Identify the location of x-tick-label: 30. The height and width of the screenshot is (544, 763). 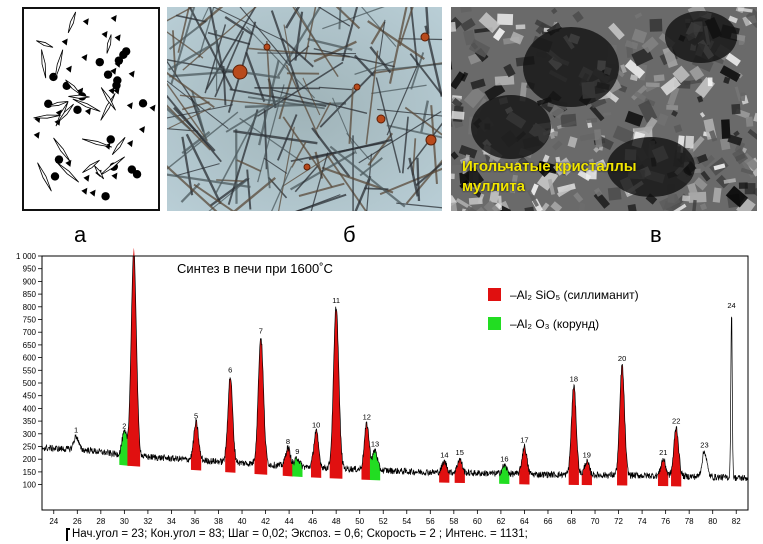
(124, 521).